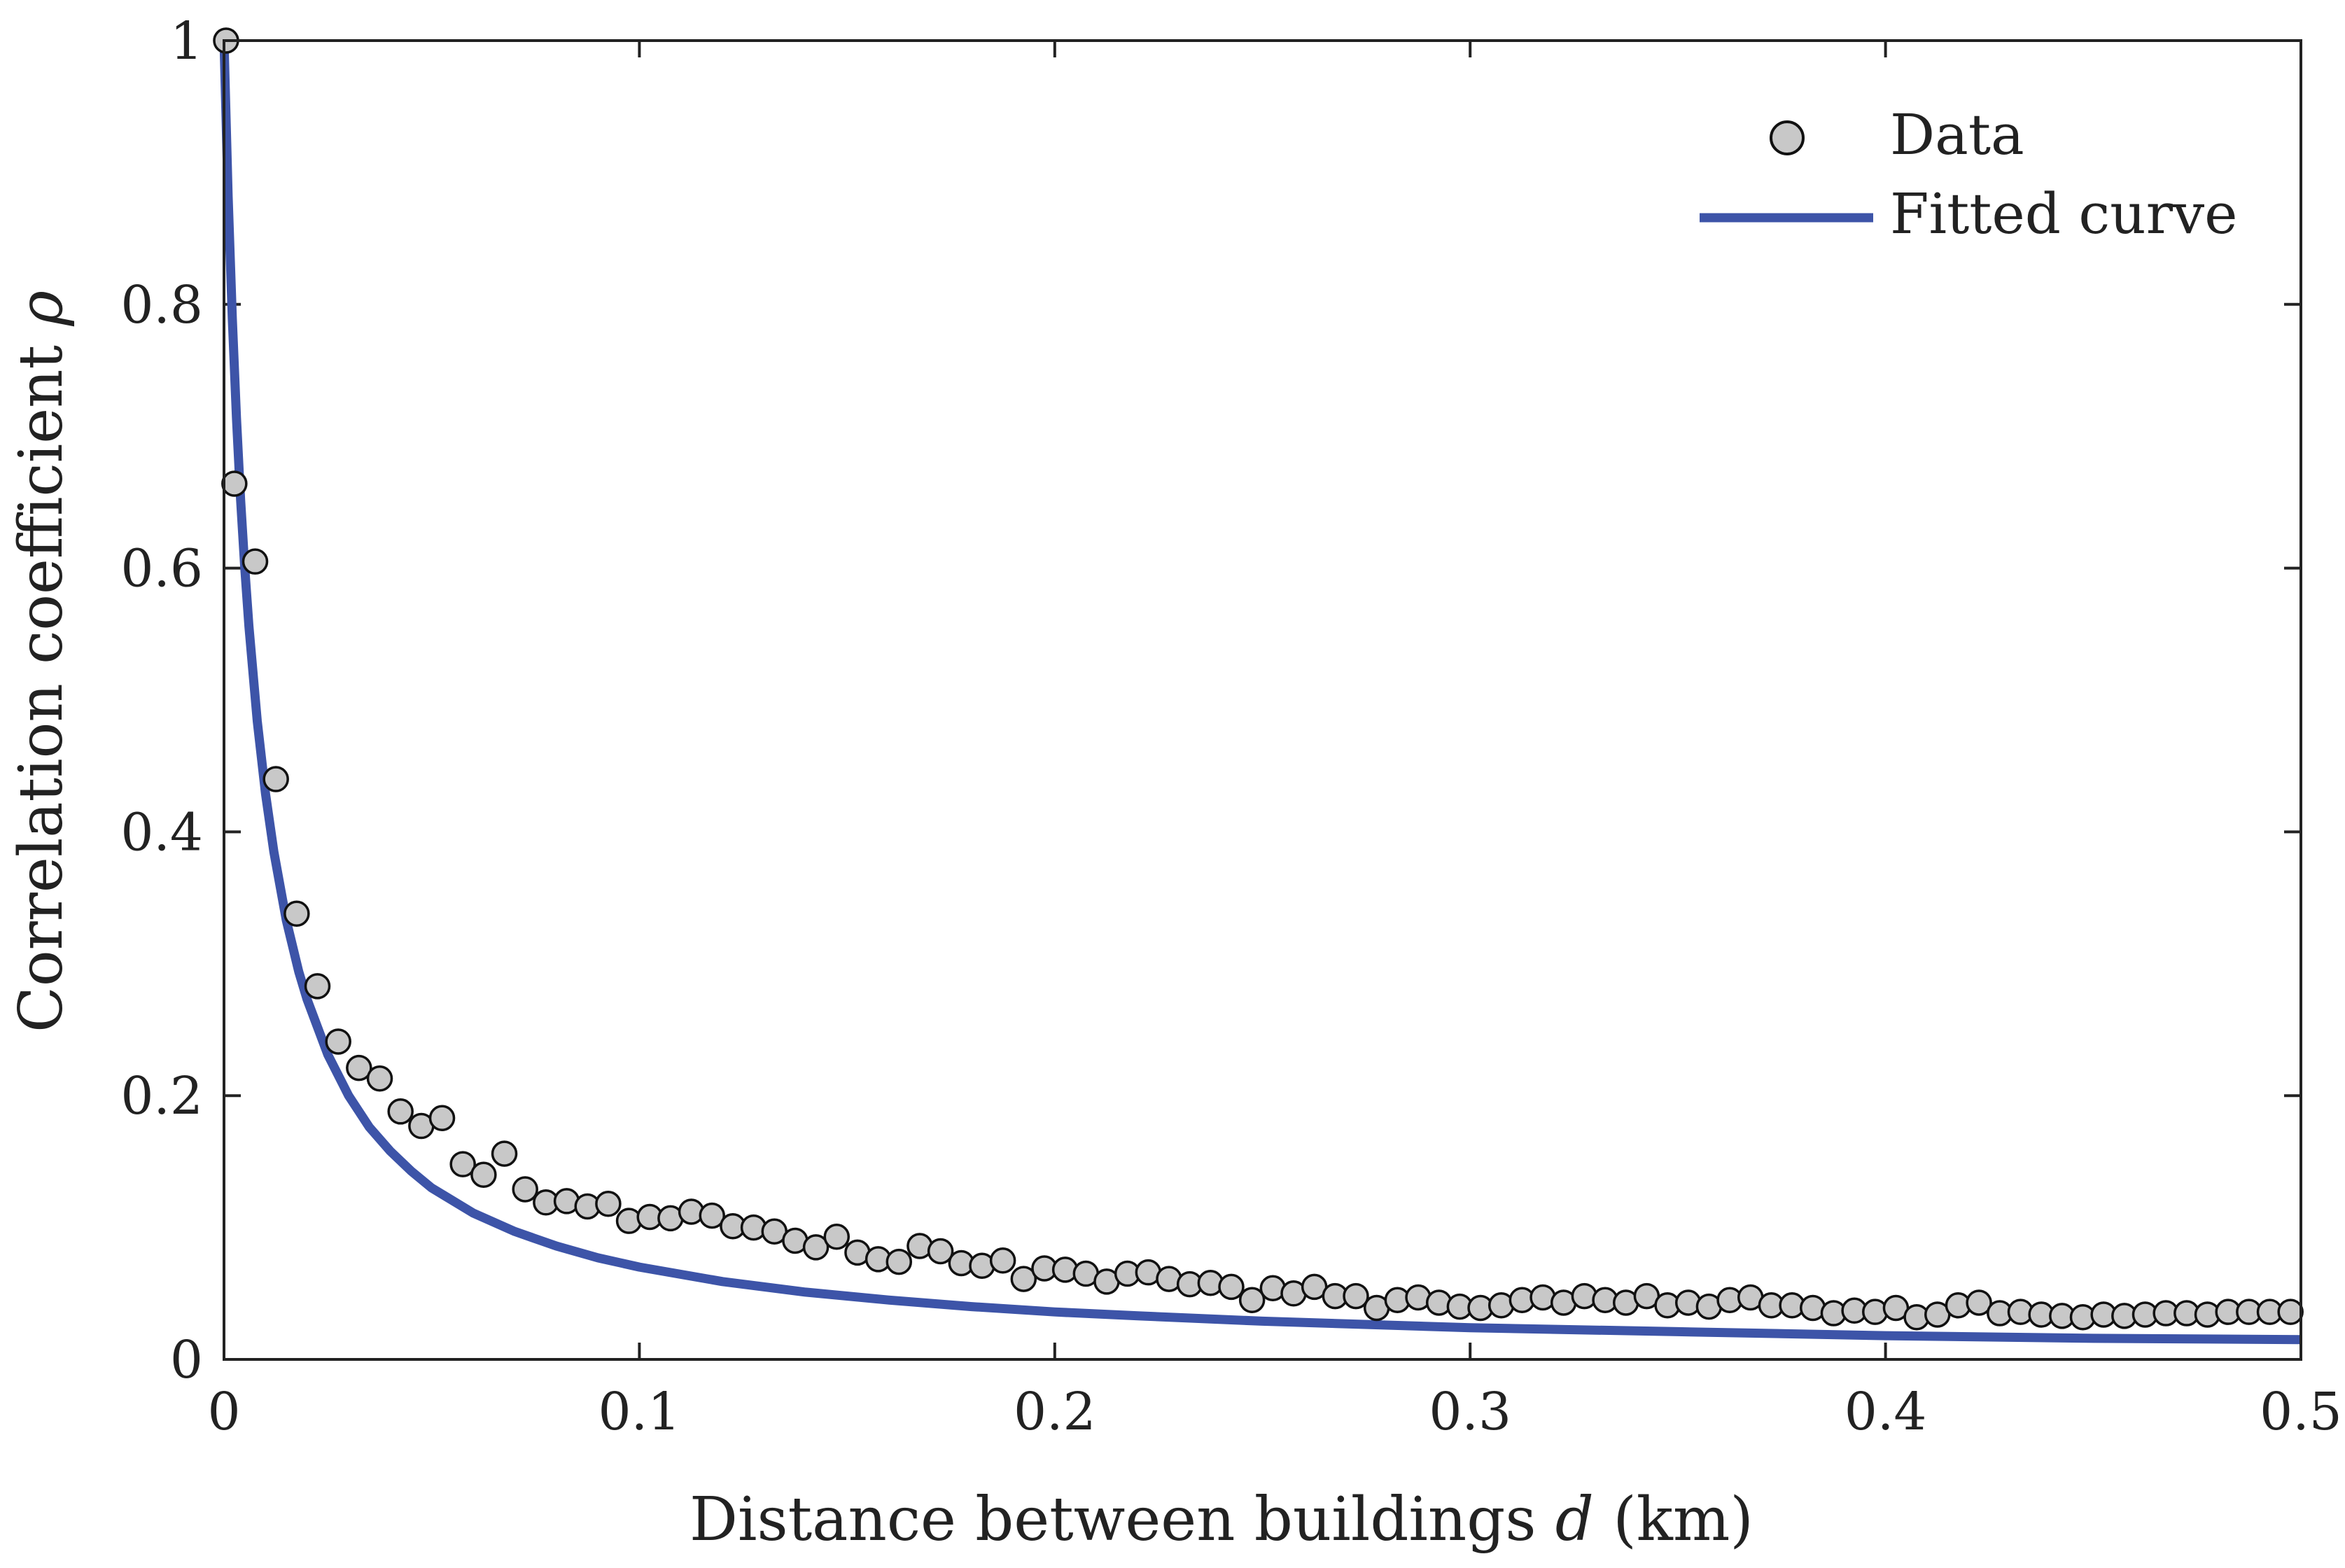  What do you see at coordinates (186, 1360) in the screenshot?
I see `y-tick-label: 0` at bounding box center [186, 1360].